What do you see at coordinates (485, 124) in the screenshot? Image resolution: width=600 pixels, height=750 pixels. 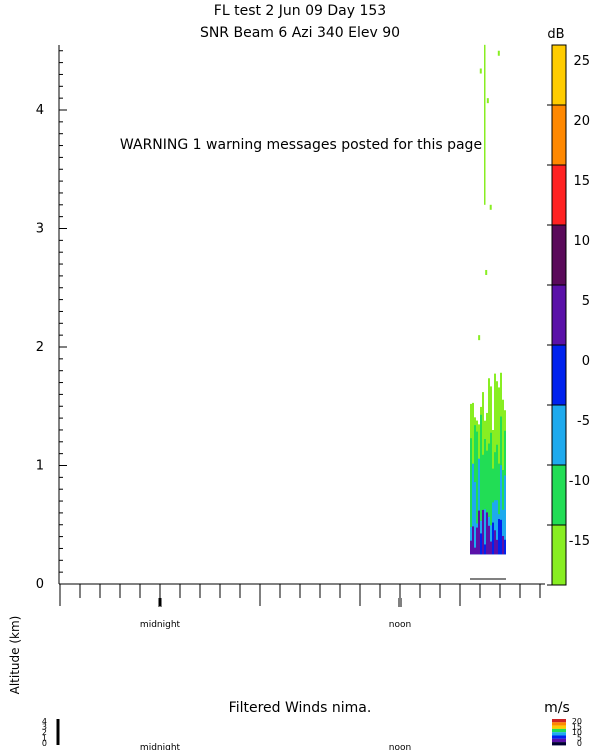 I see `heatmap-streak` at bounding box center [485, 124].